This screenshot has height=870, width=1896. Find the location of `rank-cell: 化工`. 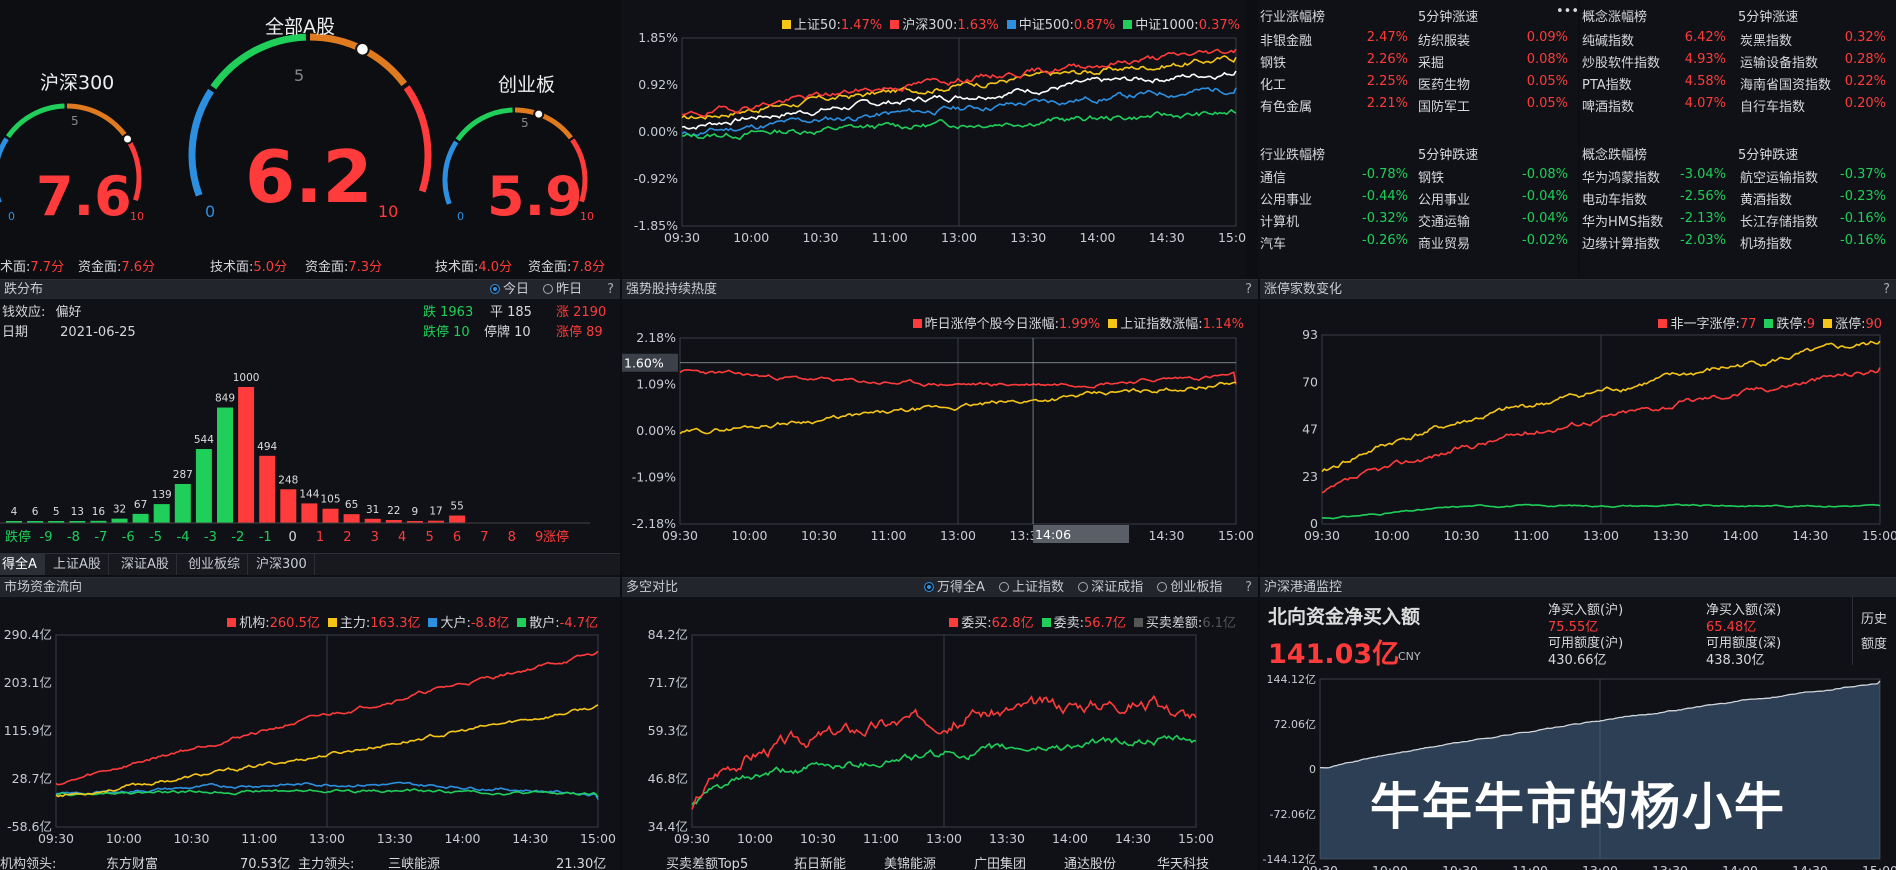

rank-cell: 化工 is located at coordinates (1273, 85).